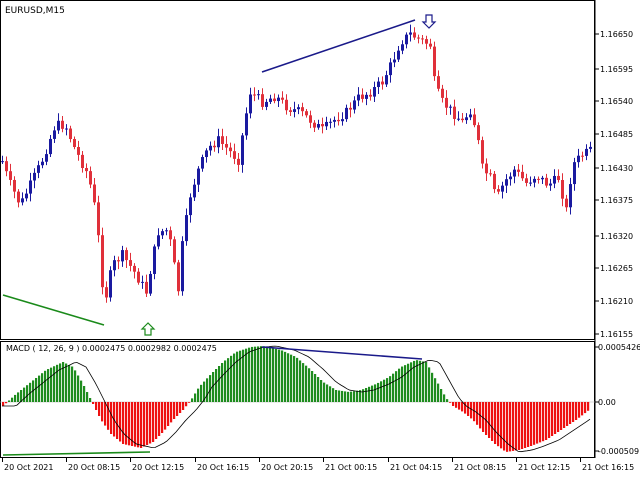  Describe the element at coordinates (351, 467) in the screenshot. I see `time-axis-label: 21 Oct 00:15` at that location.